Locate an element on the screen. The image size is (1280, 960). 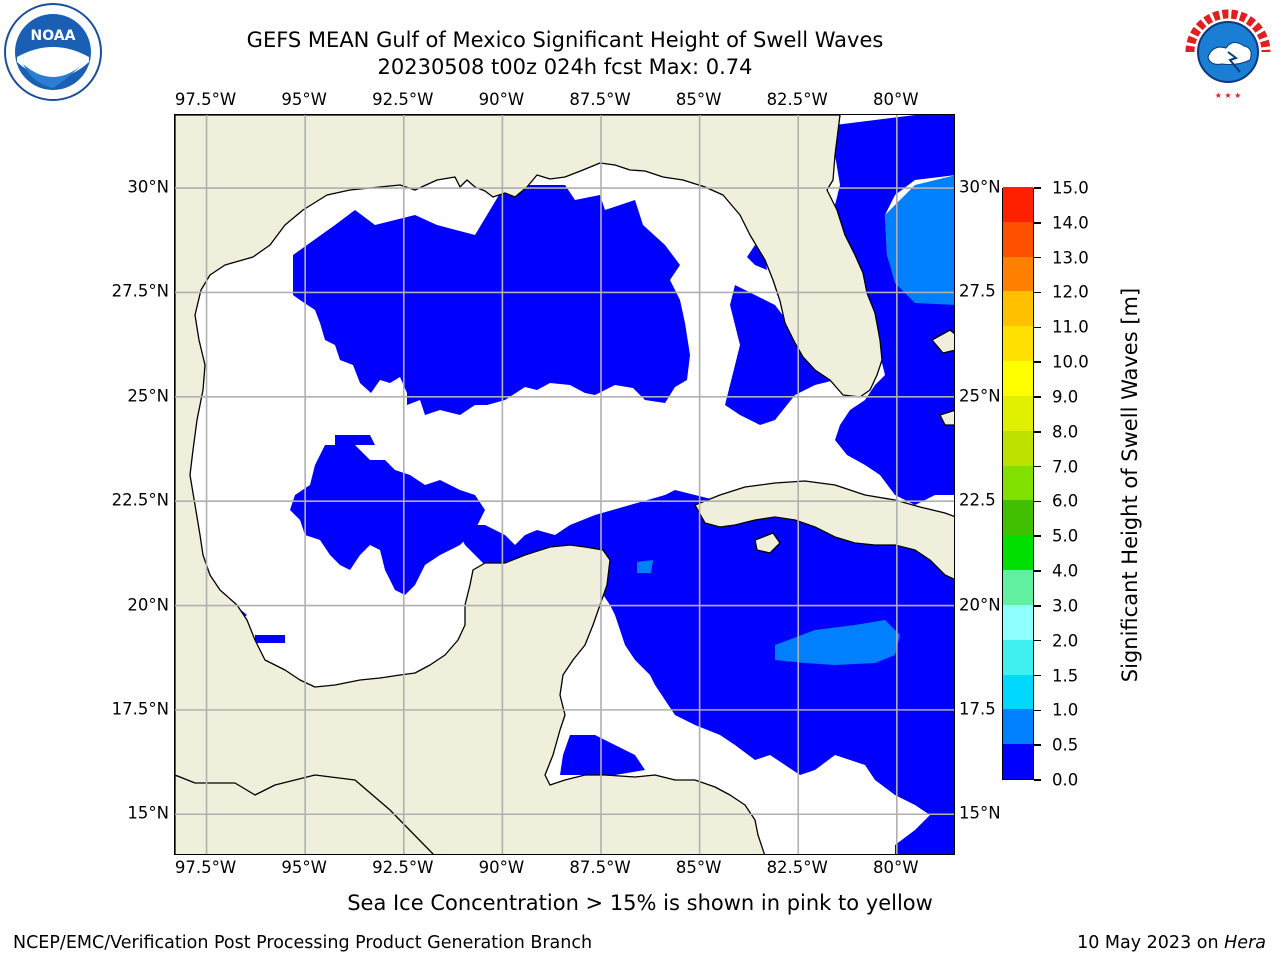
lat-tick-label-right: 20°N is located at coordinates (980, 605).